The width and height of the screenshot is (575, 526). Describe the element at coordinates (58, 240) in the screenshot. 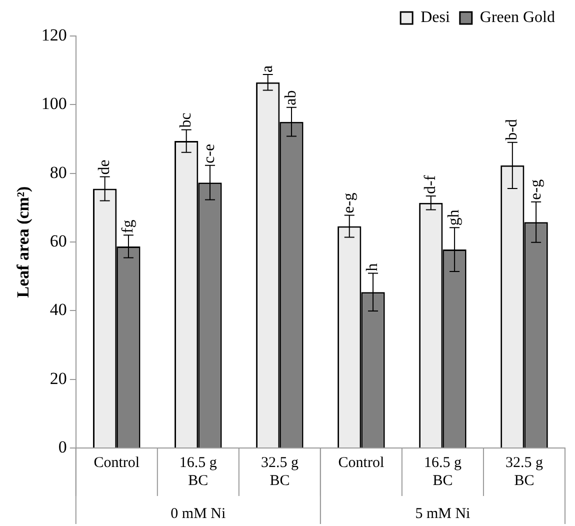

I see `y-tick-label: 60` at that location.